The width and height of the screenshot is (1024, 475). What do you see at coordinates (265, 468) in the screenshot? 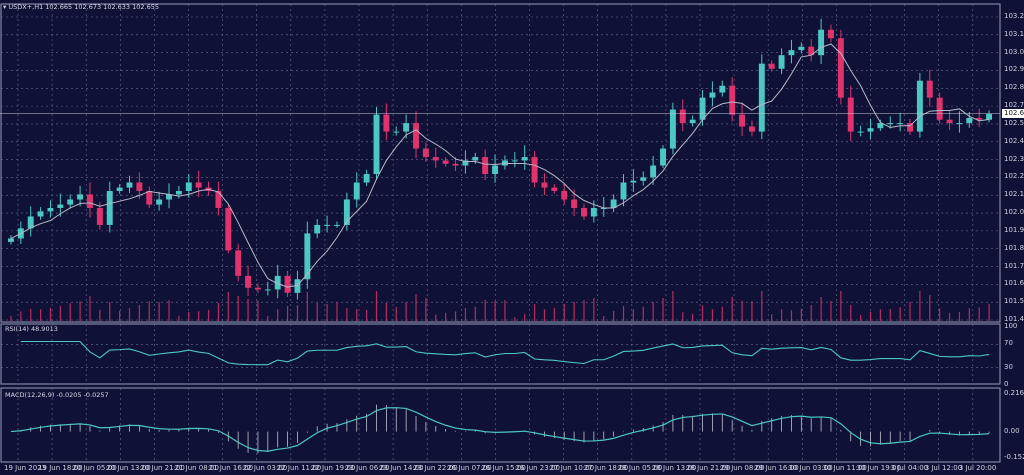
I see `x-tick-label: 22 Jun 03:00` at bounding box center [265, 468].